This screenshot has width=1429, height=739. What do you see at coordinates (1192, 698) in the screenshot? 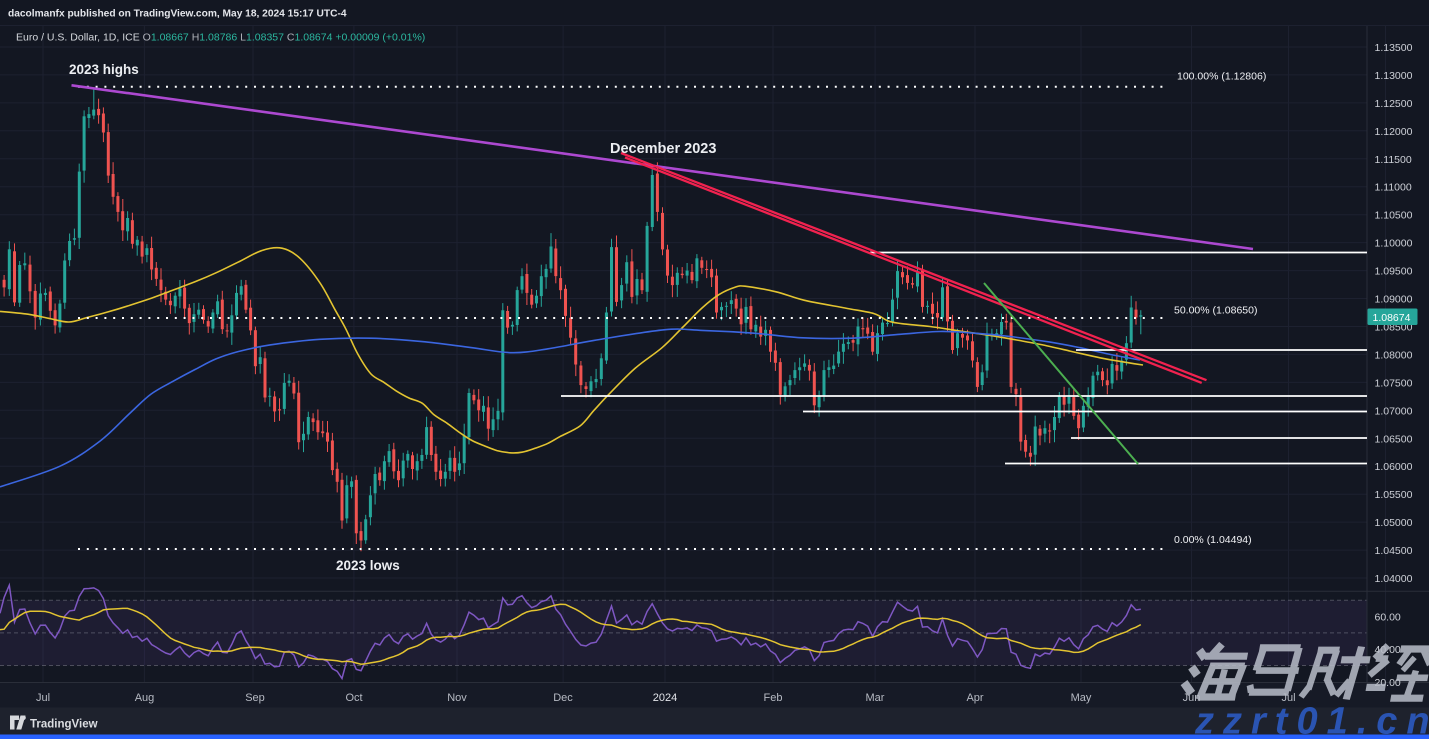
I see `svg-text: Jun` at bounding box center [1192, 698].